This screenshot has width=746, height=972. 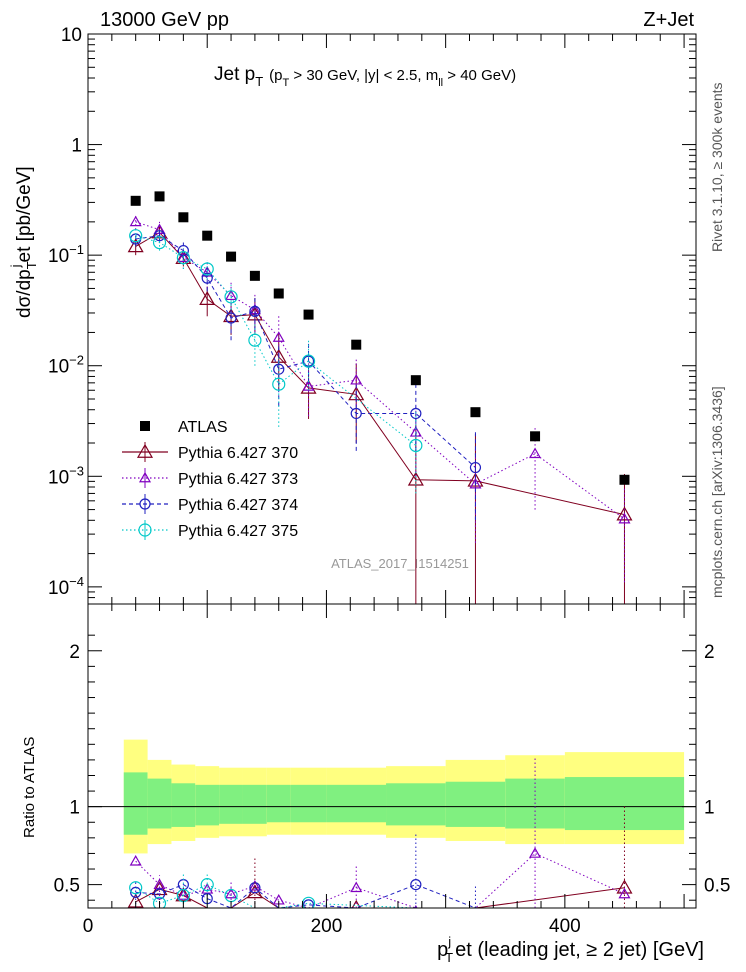 What do you see at coordinates (88, 926) in the screenshot?
I see `xtick-label: 0` at bounding box center [88, 926].